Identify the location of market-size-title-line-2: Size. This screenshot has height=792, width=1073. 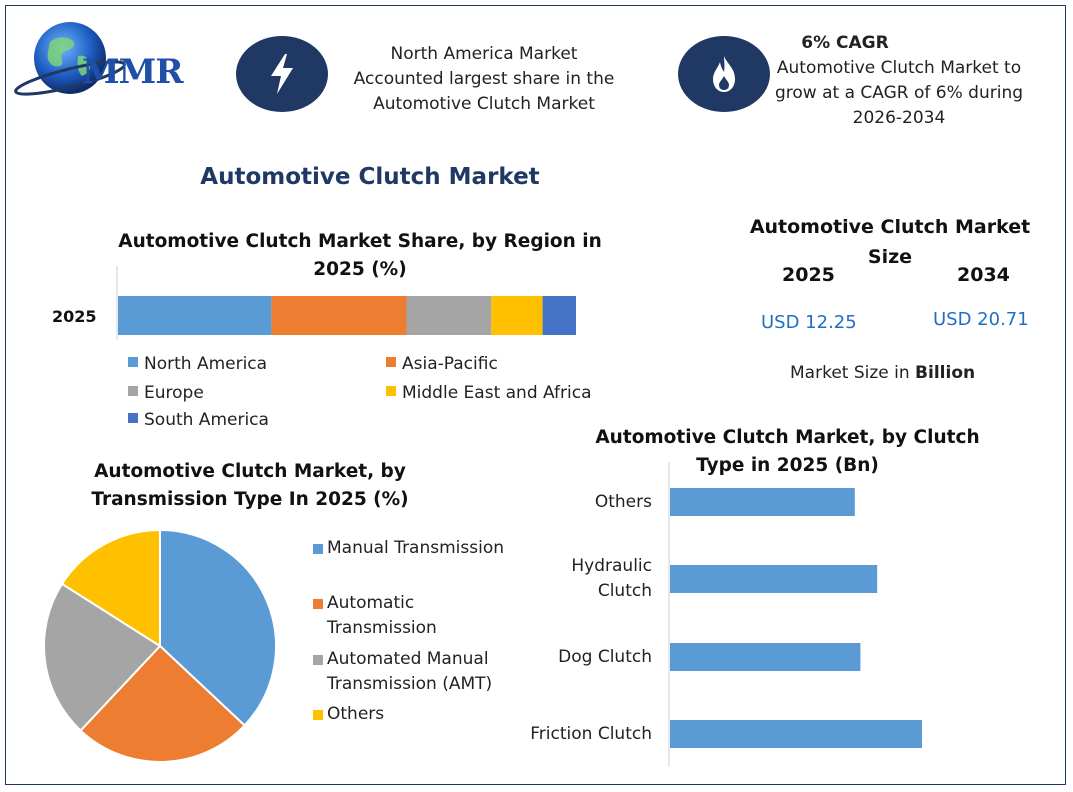
(890, 257).